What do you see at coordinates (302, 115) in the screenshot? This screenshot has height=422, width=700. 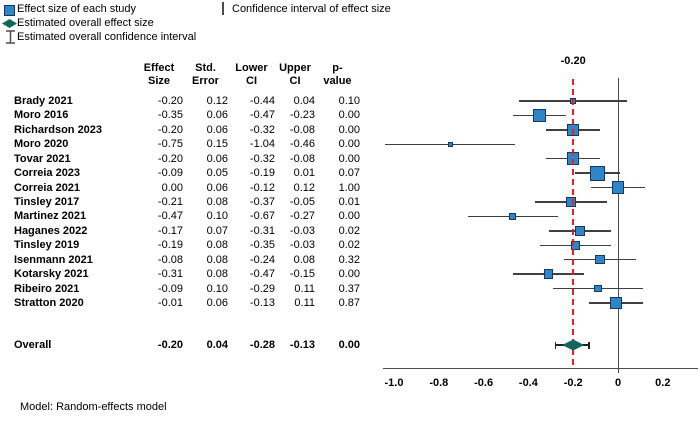 I see `cell-upper-ci: -0.23` at bounding box center [302, 115].